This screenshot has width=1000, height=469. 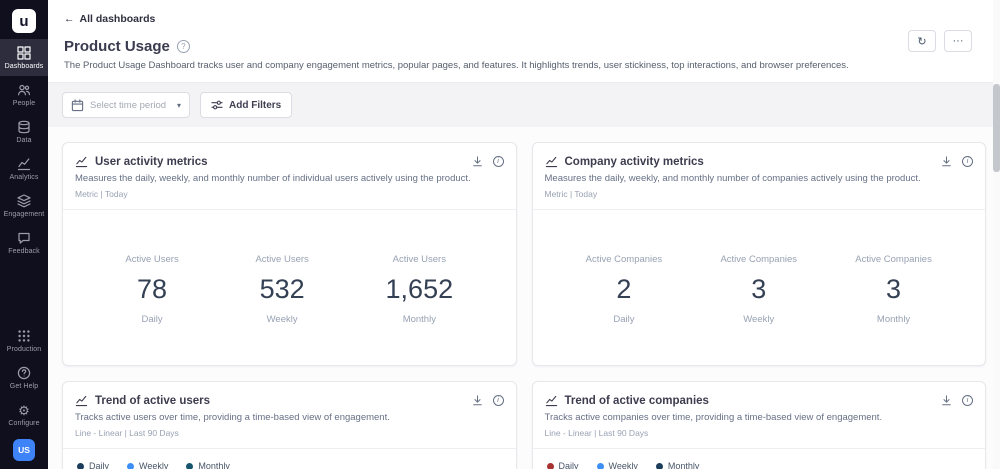 I want to click on sidebar-item-label: People, so click(x=24, y=103).